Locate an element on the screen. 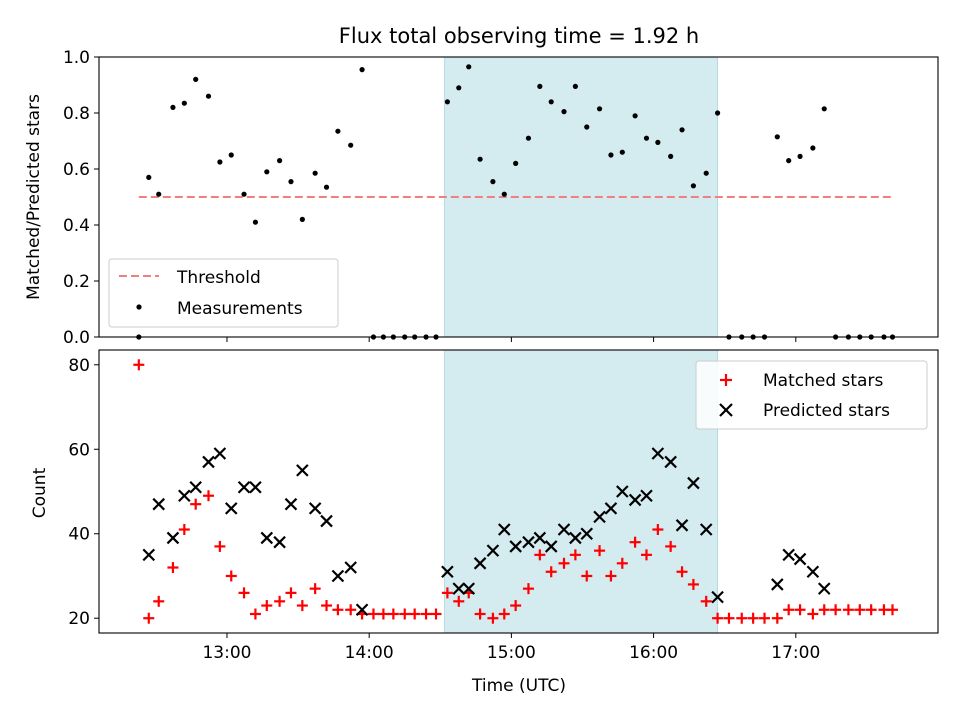 The image size is (960, 720). measurements-legend-label: Measurements is located at coordinates (240, 309).